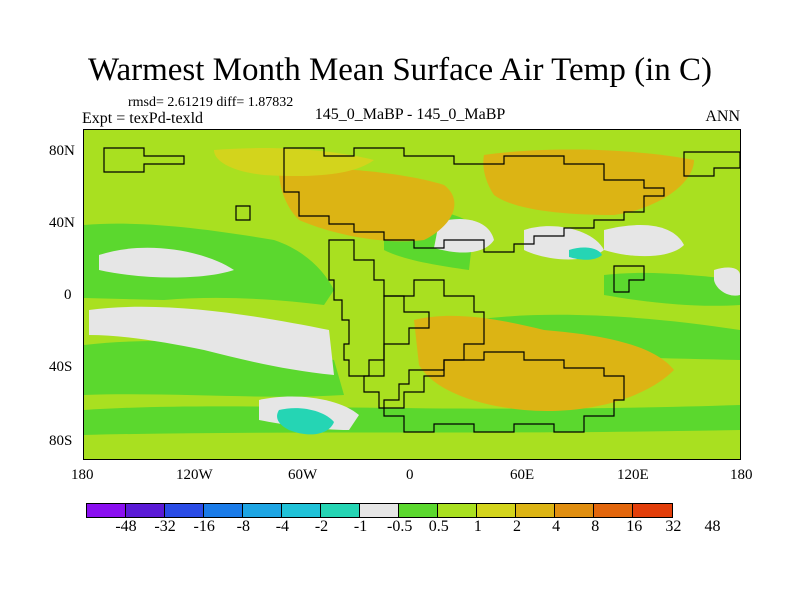 The height and width of the screenshot is (600, 800). What do you see at coordinates (585, 253) in the screenshot?
I see `field-teal-asia` at bounding box center [585, 253].